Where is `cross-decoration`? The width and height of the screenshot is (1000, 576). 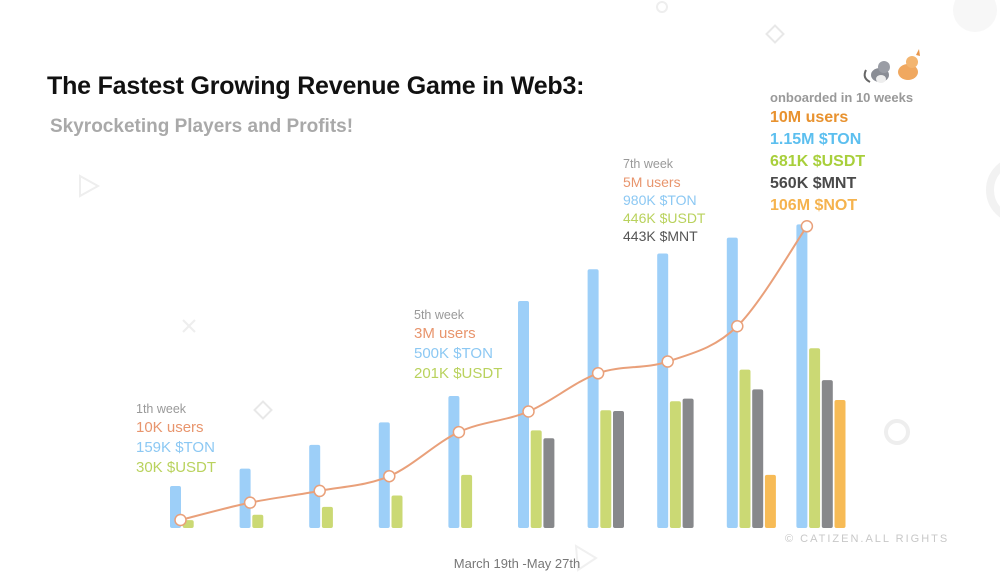 cross-decoration is located at coordinates (189, 326).